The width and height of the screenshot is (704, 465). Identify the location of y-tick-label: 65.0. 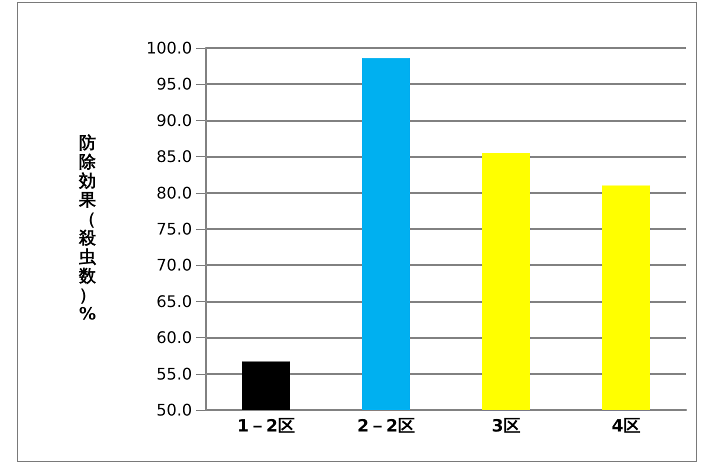
(174, 301).